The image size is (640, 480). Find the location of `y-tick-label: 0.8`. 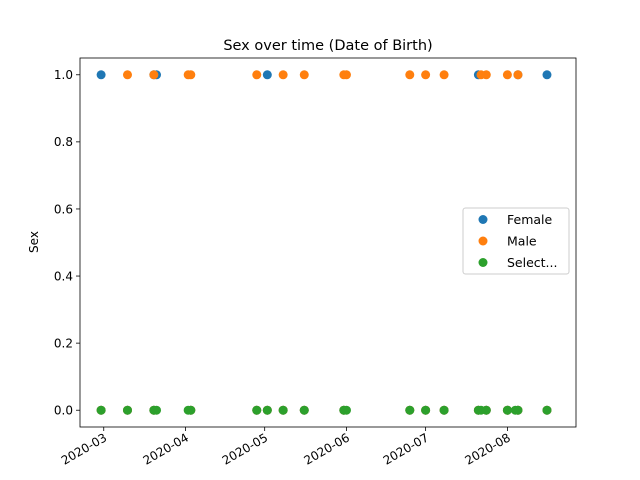

y-tick-label: 0.8 is located at coordinates (63, 142).